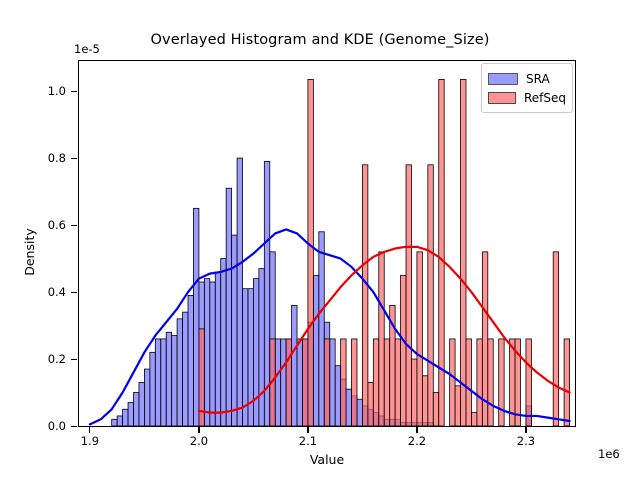 Image resolution: width=640 pixels, height=480 pixels. Describe the element at coordinates (327, 459) in the screenshot. I see `x-axis-label: Value` at that location.